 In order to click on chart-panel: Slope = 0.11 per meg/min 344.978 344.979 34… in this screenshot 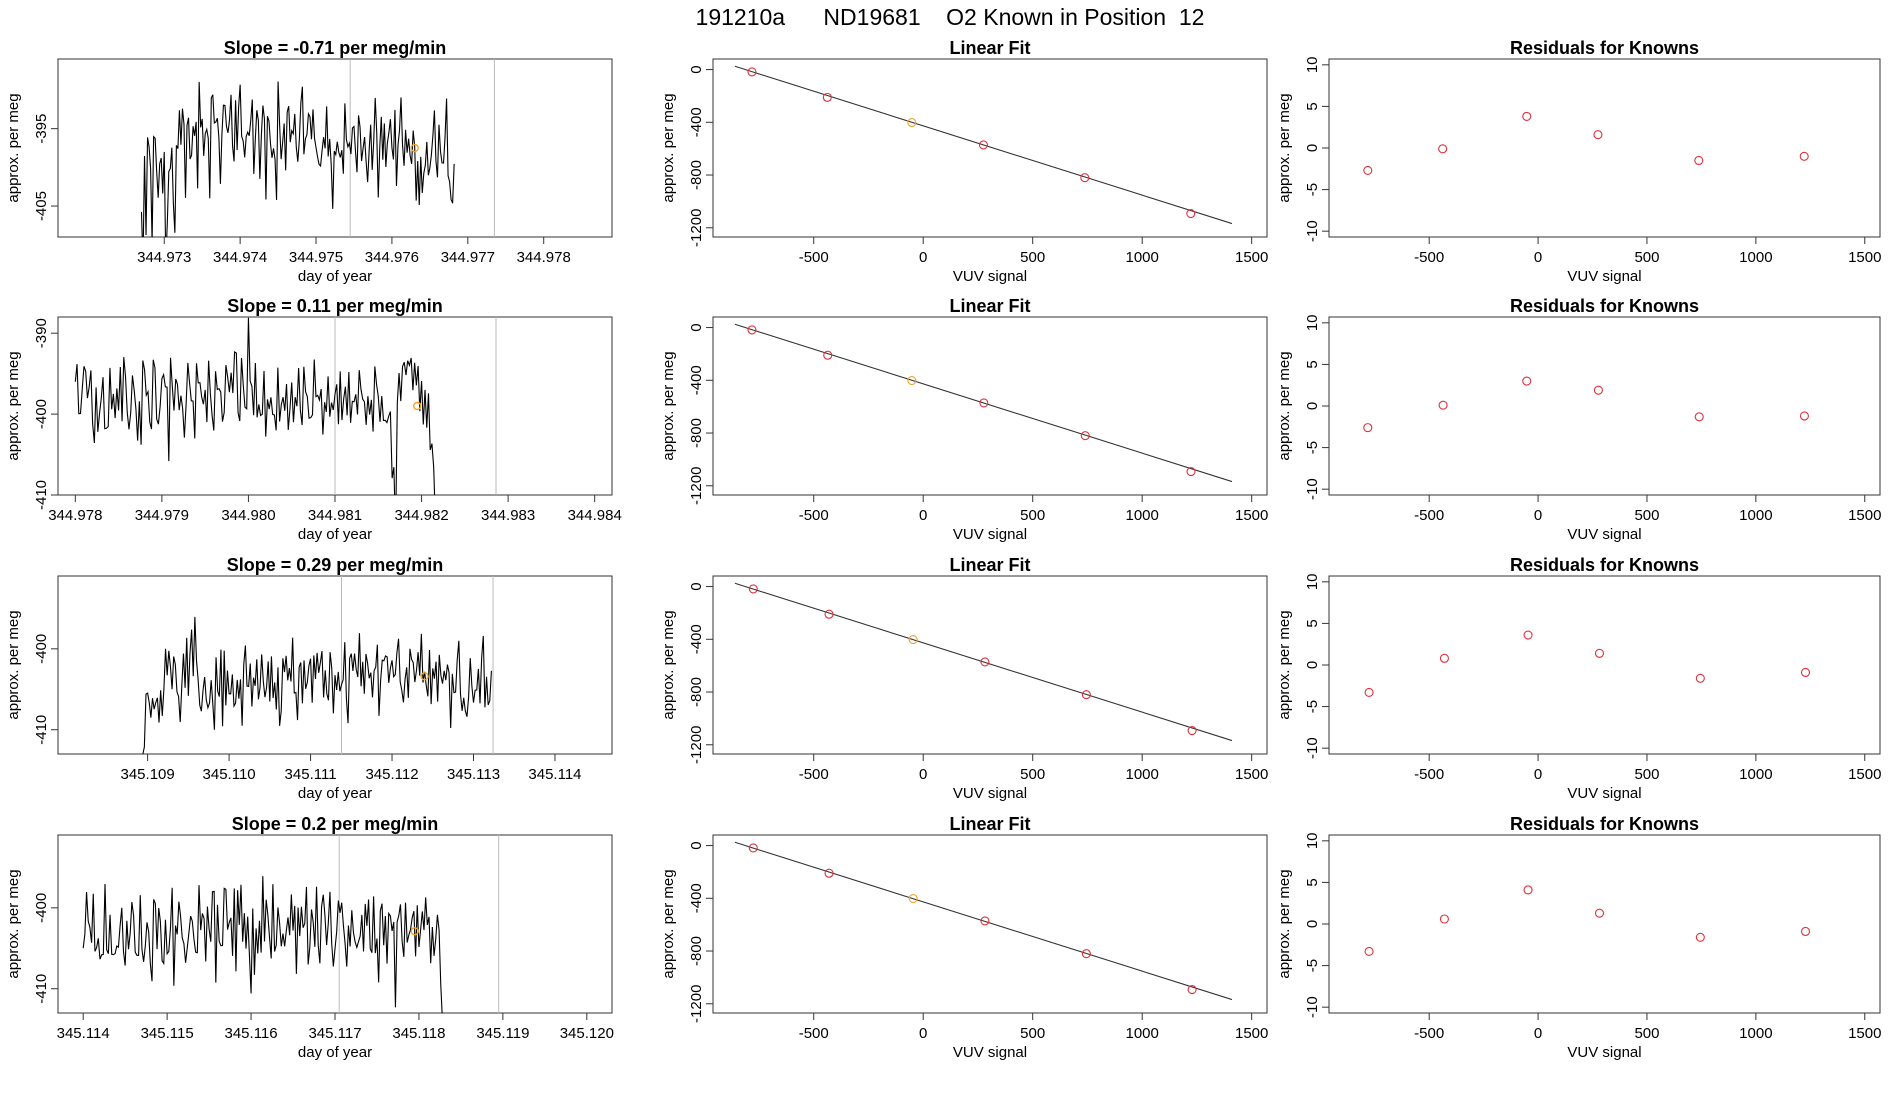, I will do `click(313, 419)`.